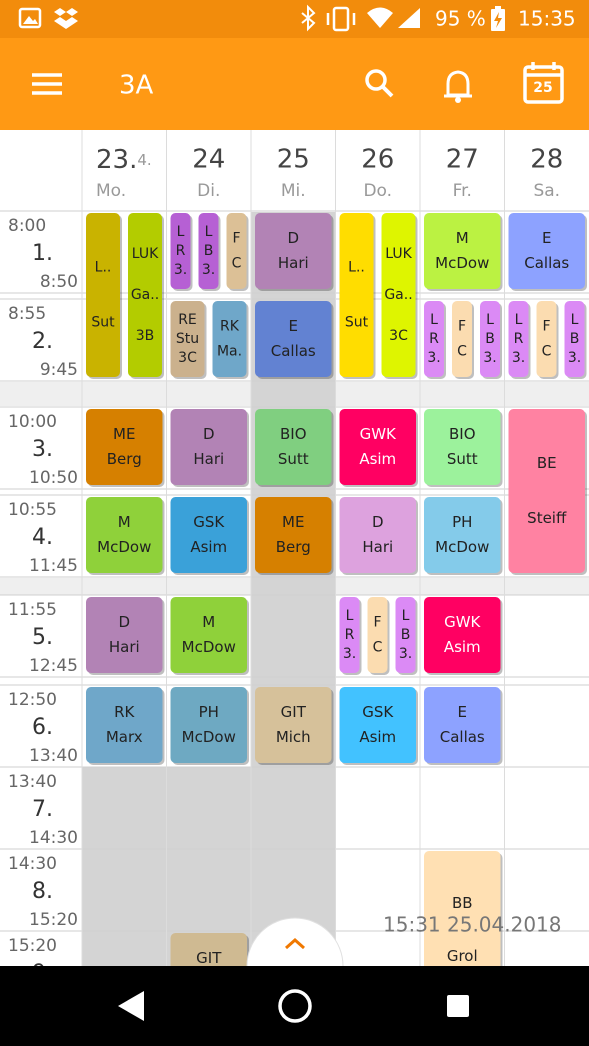 This screenshot has width=589, height=1046. What do you see at coordinates (462, 956) in the screenshot?
I see `lesson-text: Grol` at bounding box center [462, 956].